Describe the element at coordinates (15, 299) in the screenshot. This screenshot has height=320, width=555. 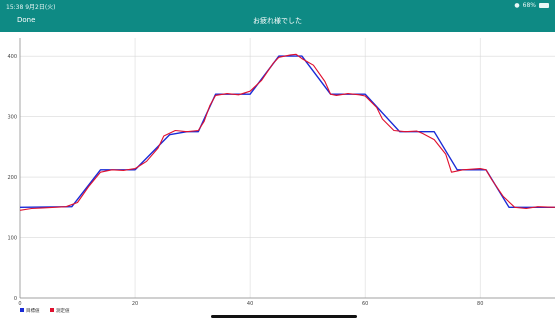
I see `y-tick-label: 0` at that location.